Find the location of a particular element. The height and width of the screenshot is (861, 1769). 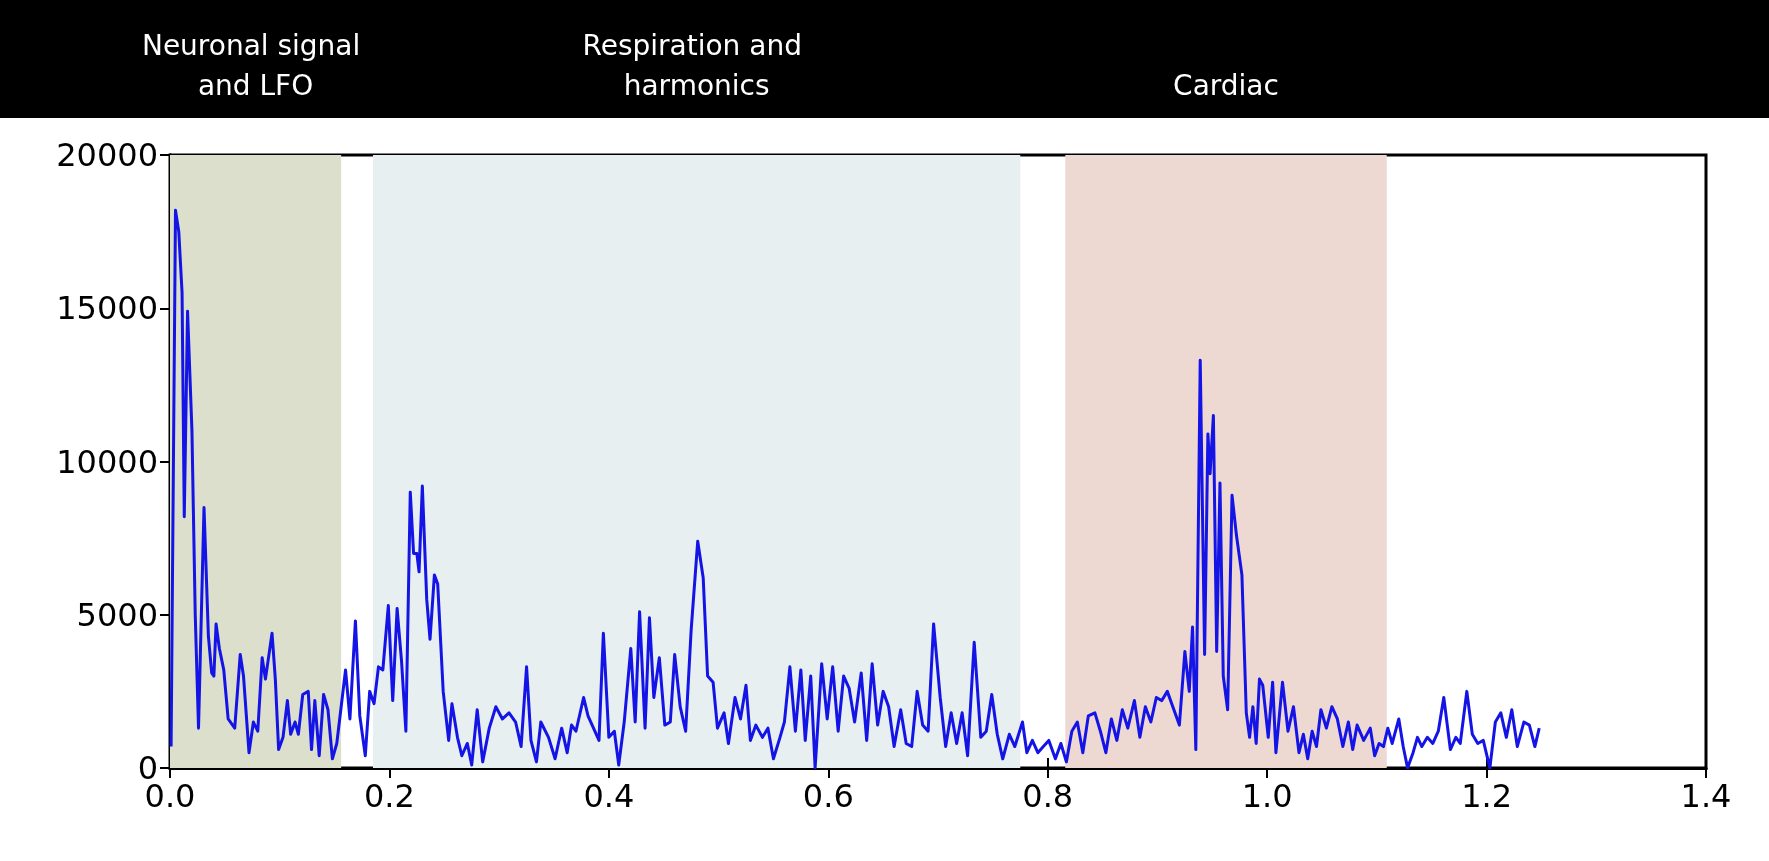

x-tick-label: 1.4 is located at coordinates (1706, 796).